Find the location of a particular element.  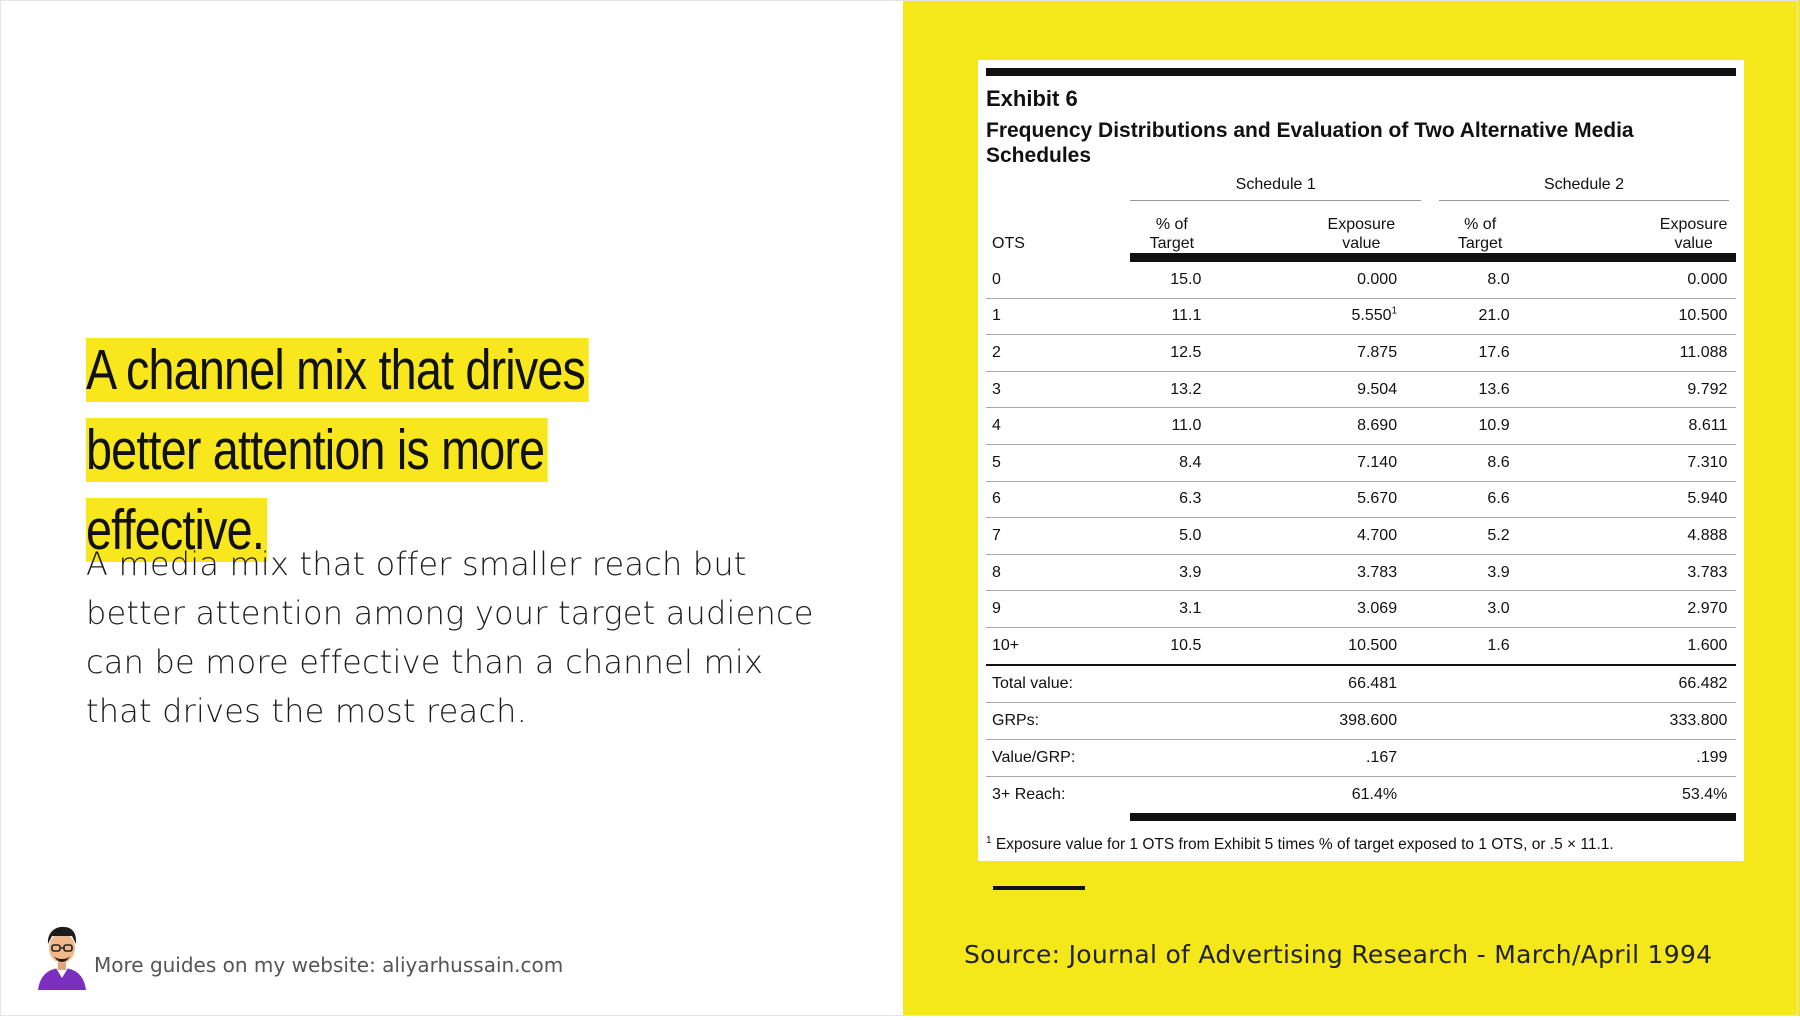

s1-exp-value: 8.690 is located at coordinates (1377, 426).